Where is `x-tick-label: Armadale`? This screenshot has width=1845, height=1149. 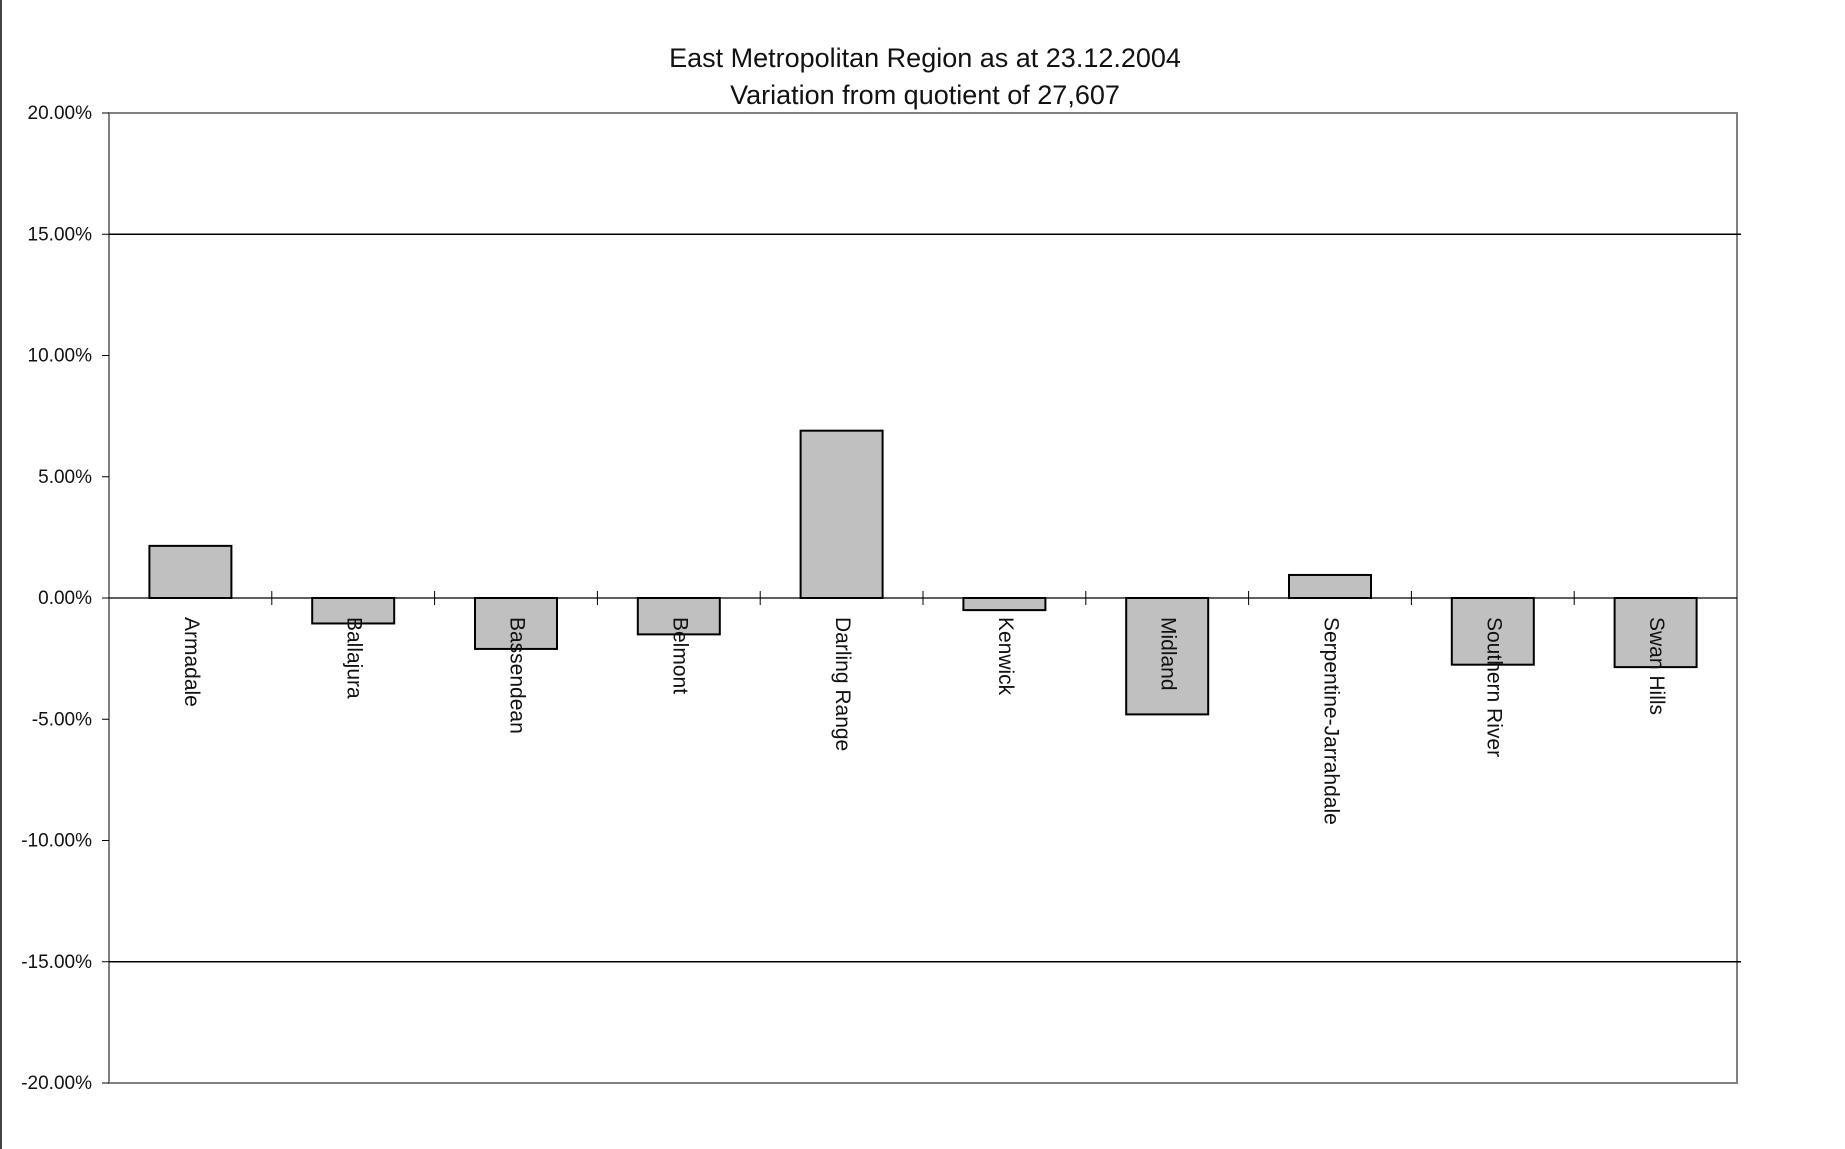
x-tick-label: Armadale is located at coordinates (191, 662).